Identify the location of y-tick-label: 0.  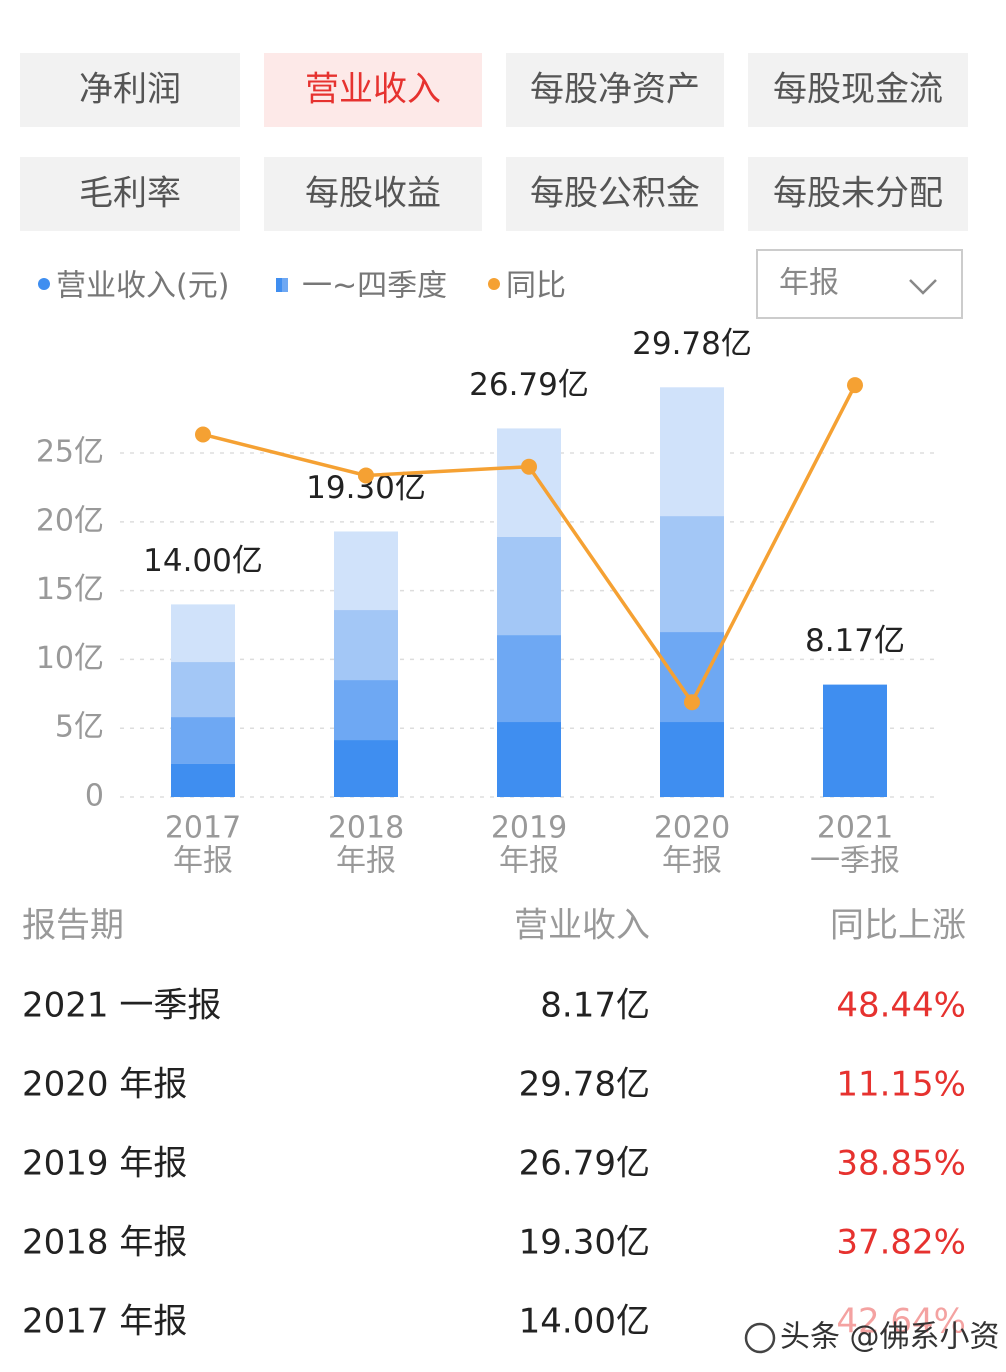
(94, 796).